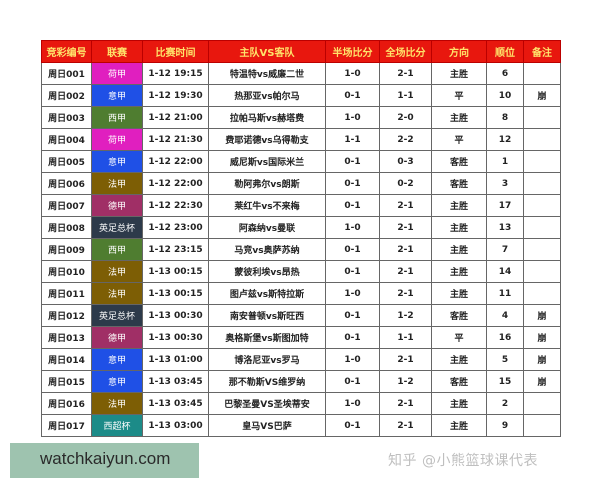  What do you see at coordinates (66, 161) in the screenshot?
I see `cell-id: 周日005` at bounding box center [66, 161].